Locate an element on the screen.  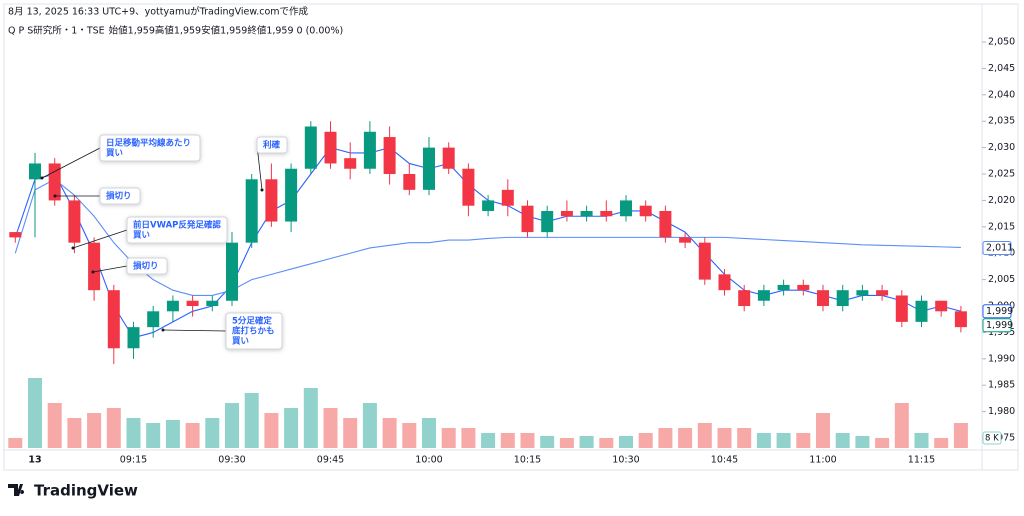
header-text: Q P S研究所・1・TSE is located at coordinates (56, 31).